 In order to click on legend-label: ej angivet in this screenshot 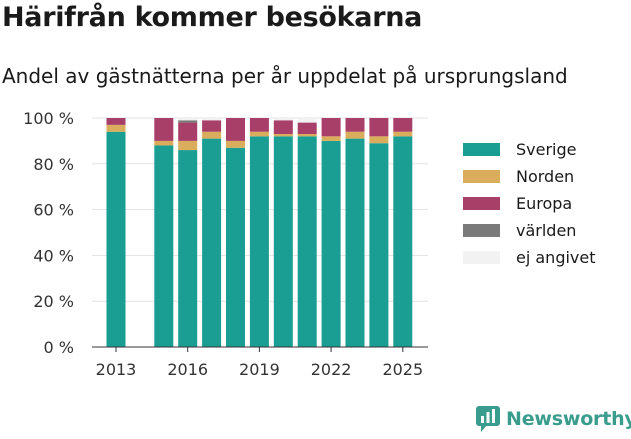, I will do `click(556, 257)`.